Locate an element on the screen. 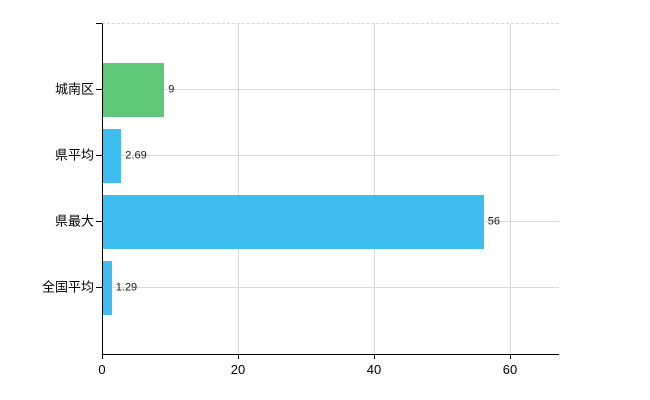 This screenshot has width=650, height=400. category-label: 県最大 is located at coordinates (74, 221).